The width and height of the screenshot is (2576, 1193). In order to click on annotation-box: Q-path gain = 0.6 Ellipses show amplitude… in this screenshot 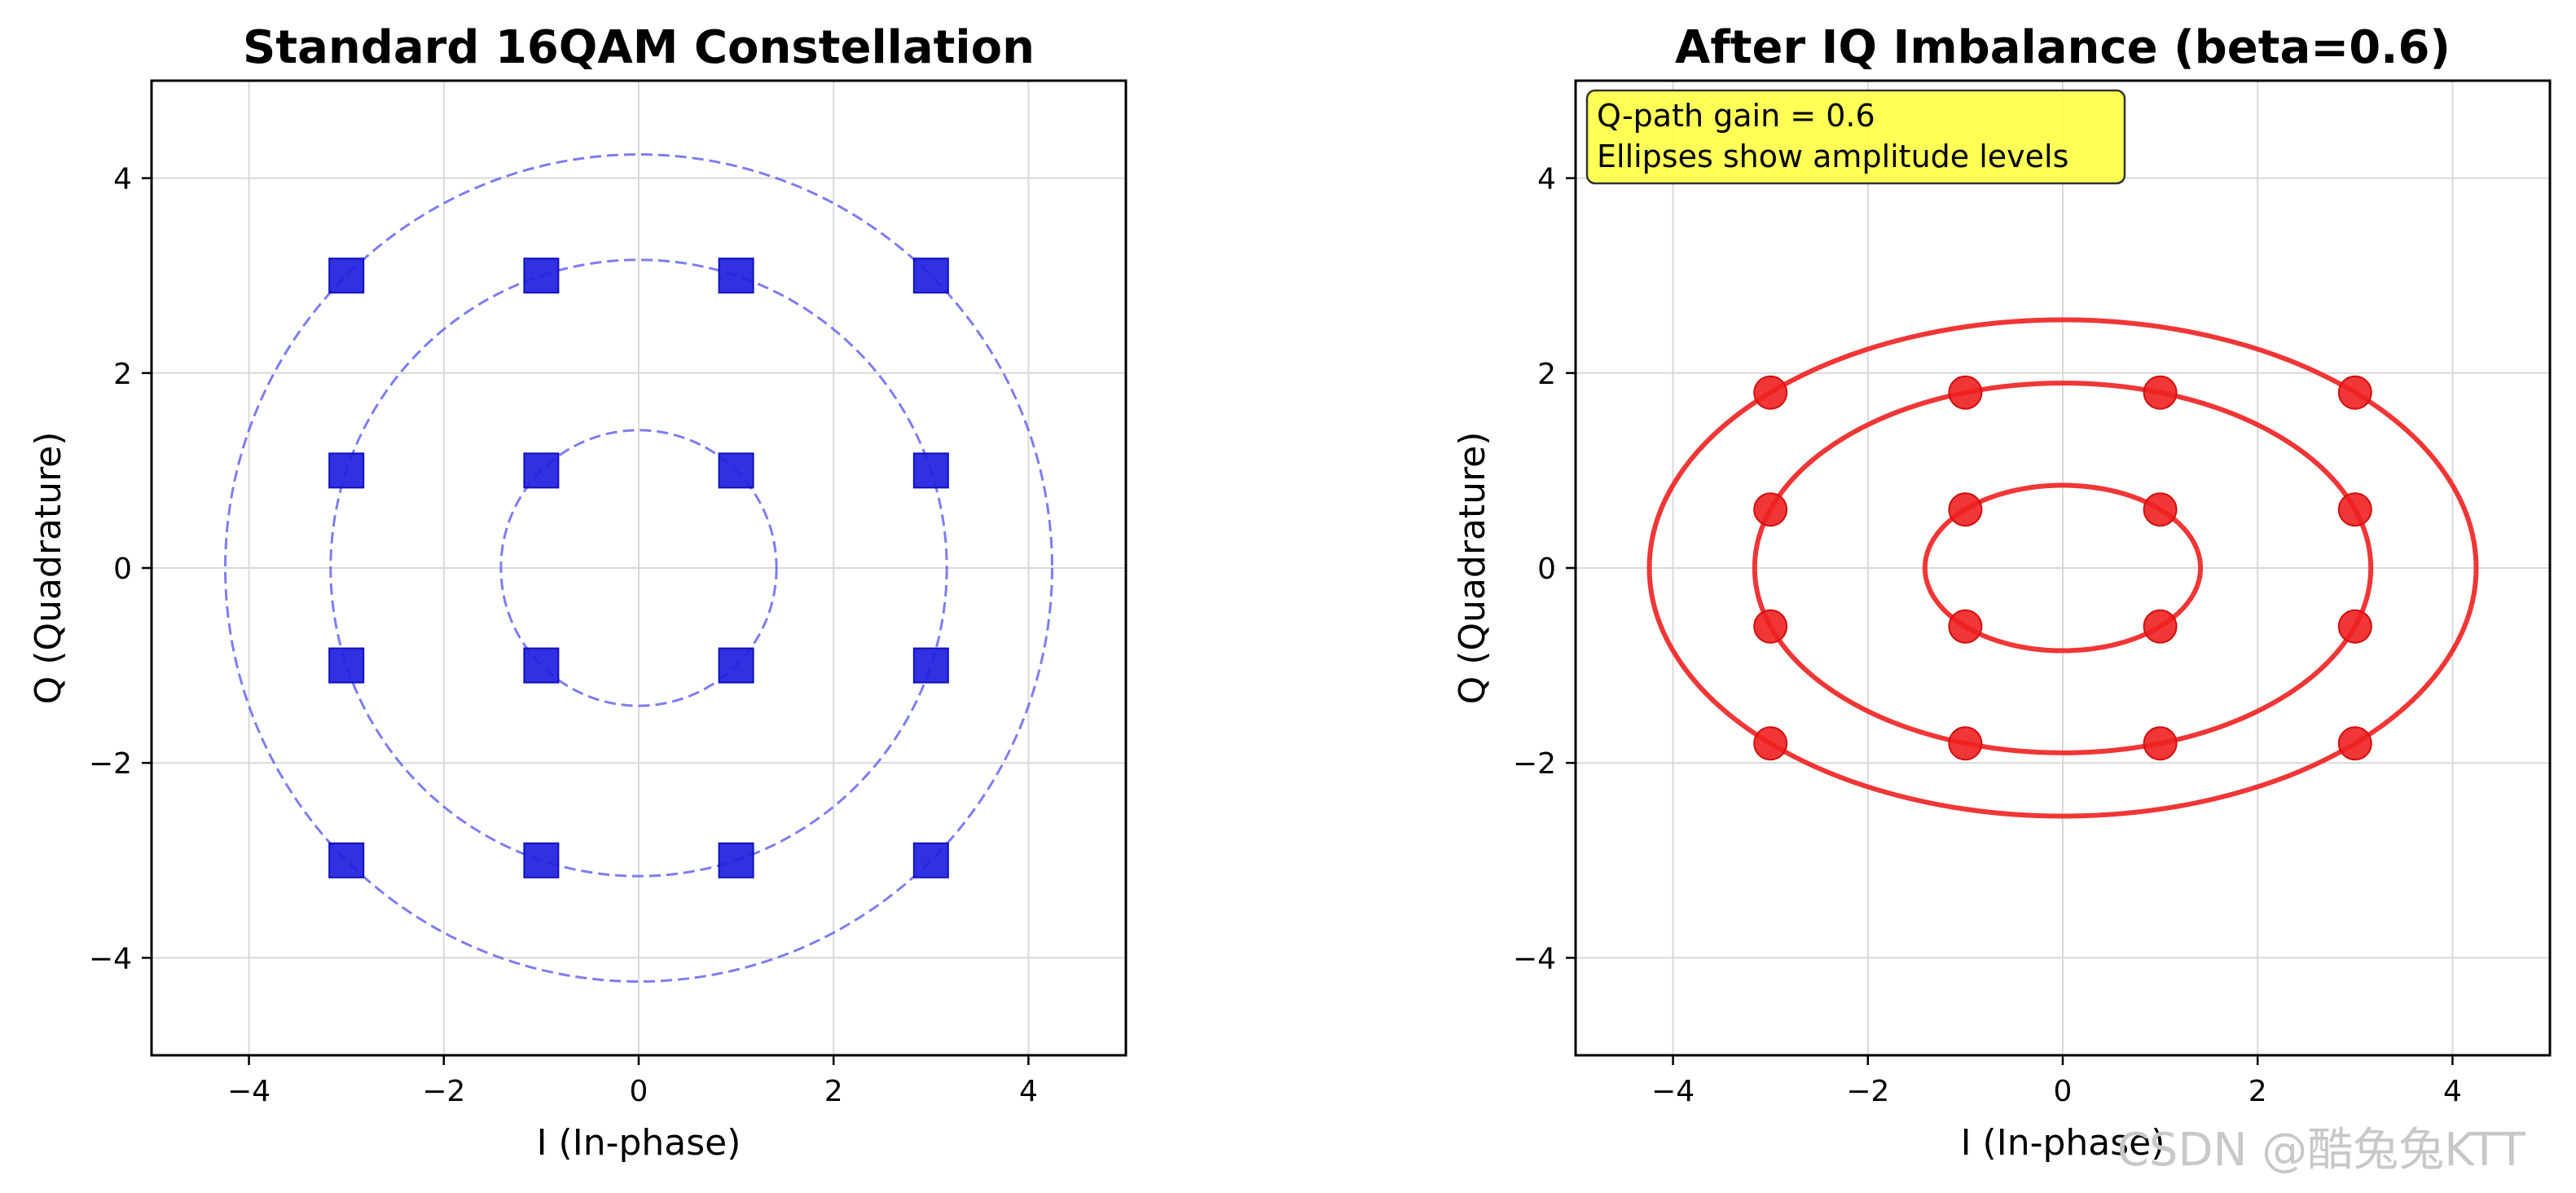, I will do `click(1855, 137)`.